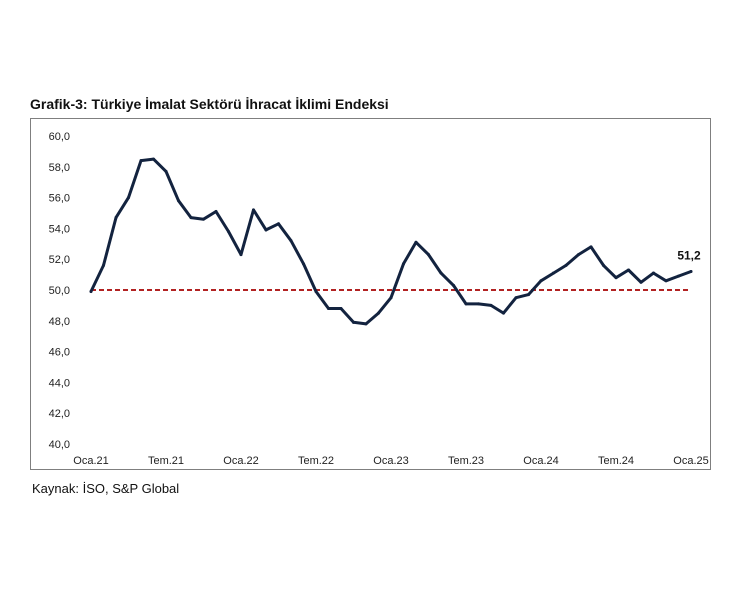 This screenshot has width=750, height=600. Describe the element at coordinates (59, 383) in the screenshot. I see `y-tick-label: 44,0` at that location.